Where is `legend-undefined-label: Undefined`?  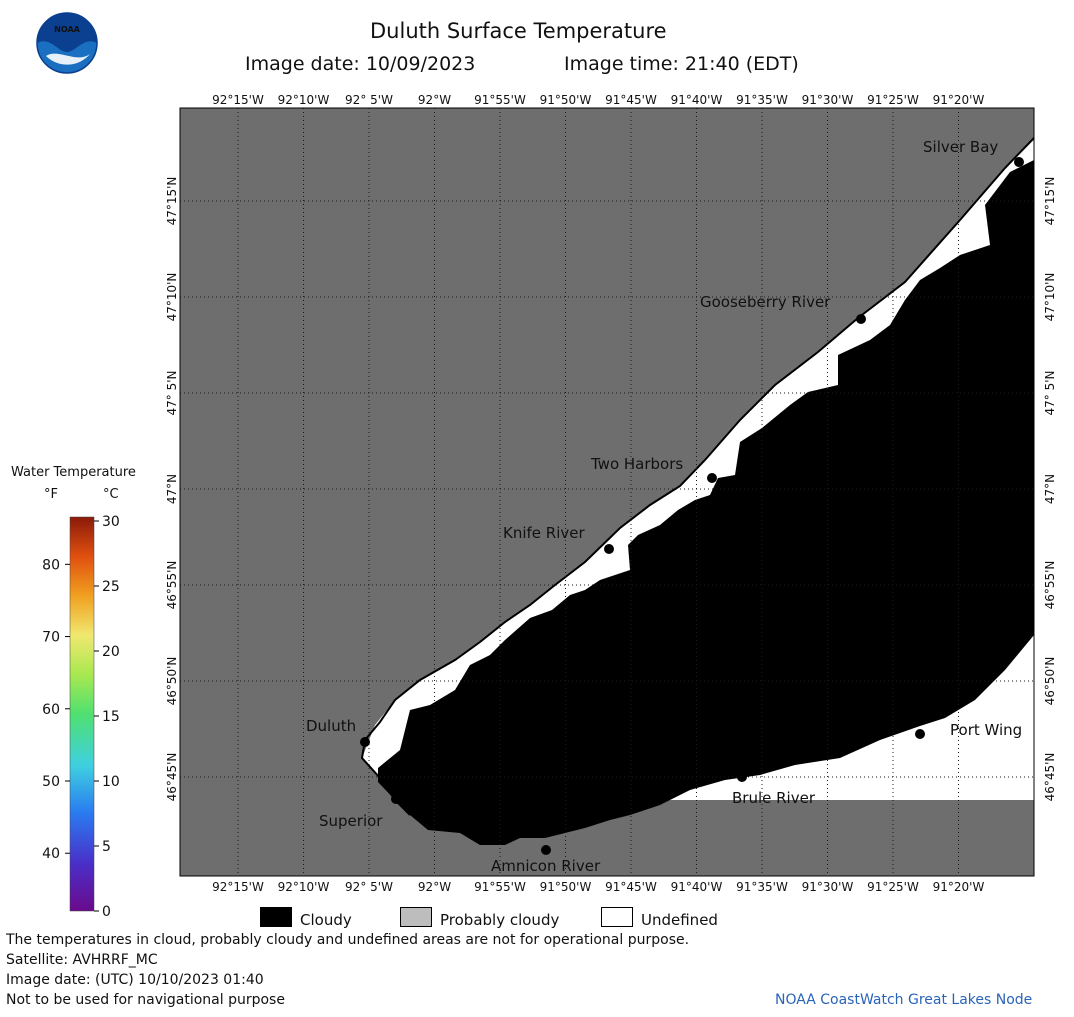 legend-undefined-label: Undefined is located at coordinates (679, 920).